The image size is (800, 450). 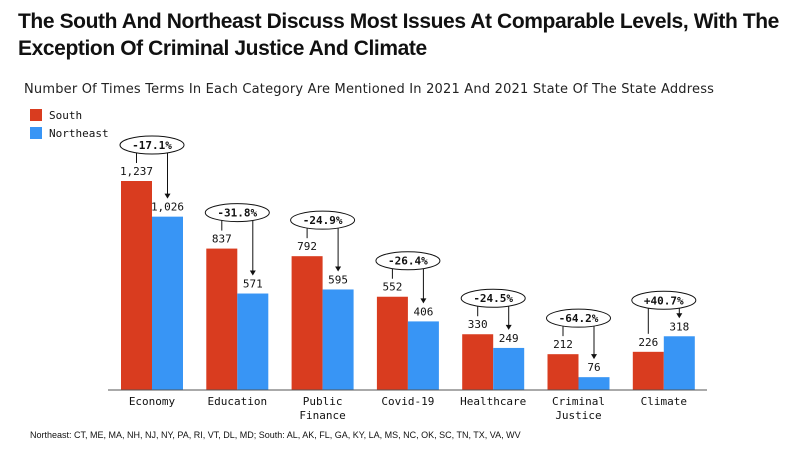 What do you see at coordinates (648, 342) in the screenshot?
I see `value-label-south: 226` at bounding box center [648, 342].